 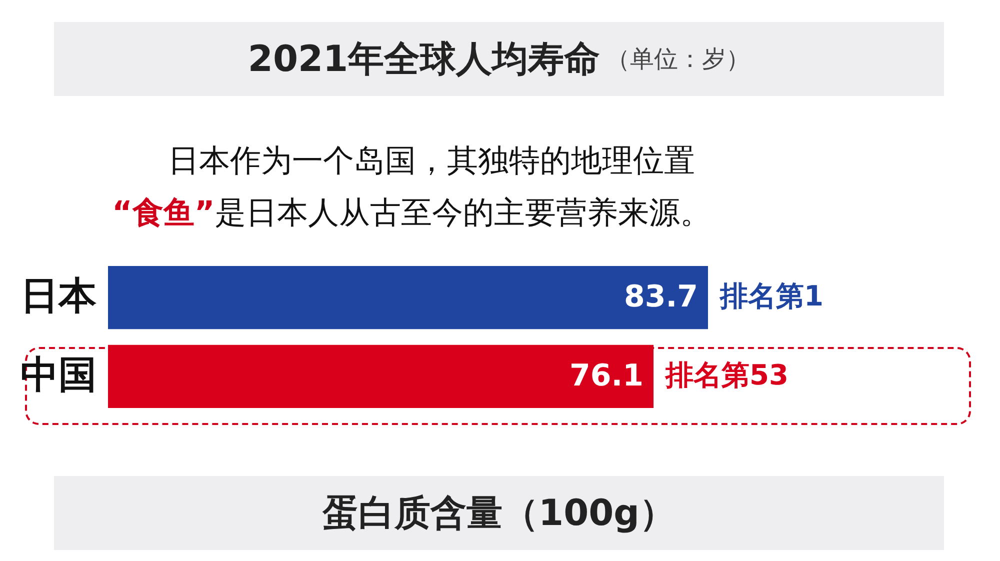 What do you see at coordinates (771, 296) in the screenshot?
I see `annotation: 排名第1` at bounding box center [771, 296].